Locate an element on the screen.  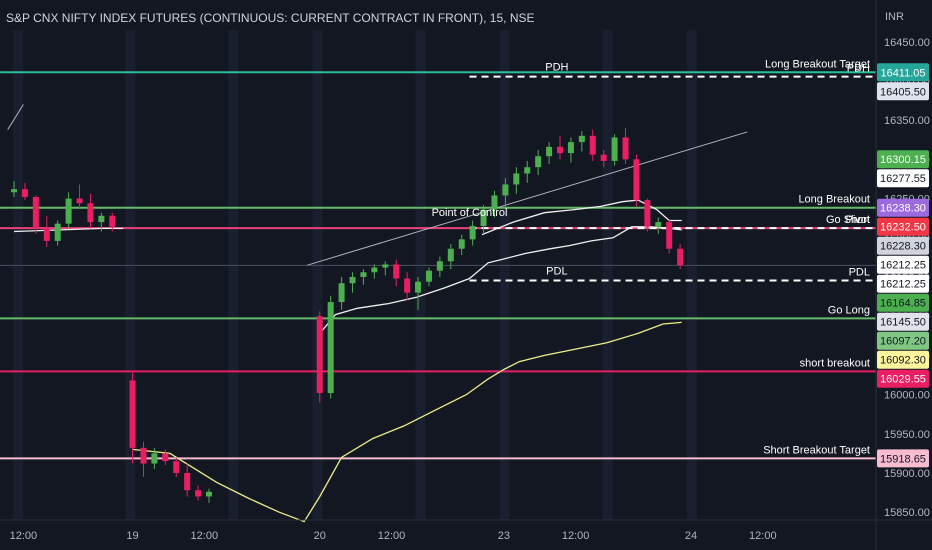
price-badge-label: 16300.15 is located at coordinates (903, 160).